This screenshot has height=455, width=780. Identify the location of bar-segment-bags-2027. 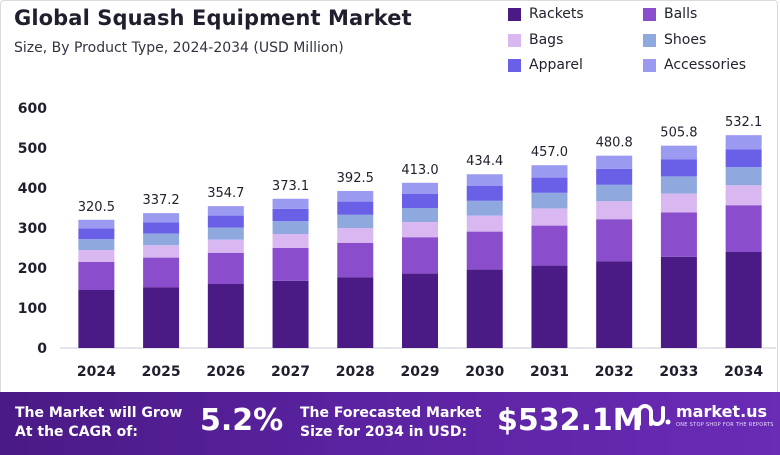
(290, 241).